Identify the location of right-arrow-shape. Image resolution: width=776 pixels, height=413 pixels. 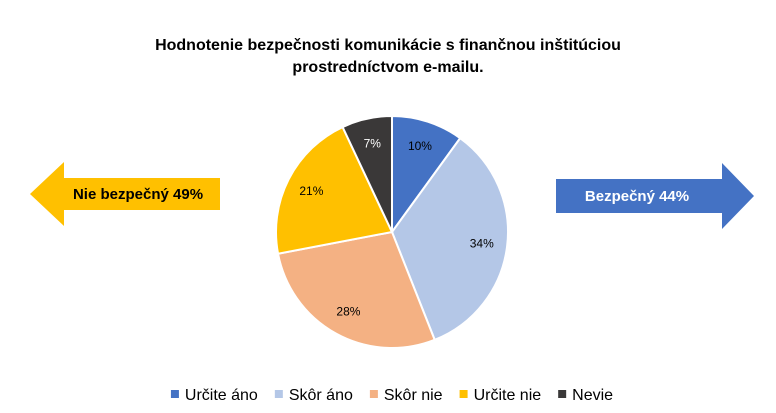
(655, 196).